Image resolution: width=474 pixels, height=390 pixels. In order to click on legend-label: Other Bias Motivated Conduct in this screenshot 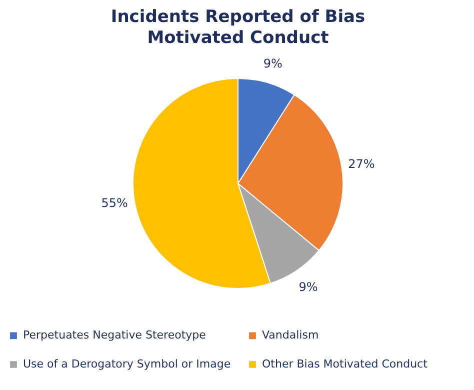, I will do `click(345, 364)`.